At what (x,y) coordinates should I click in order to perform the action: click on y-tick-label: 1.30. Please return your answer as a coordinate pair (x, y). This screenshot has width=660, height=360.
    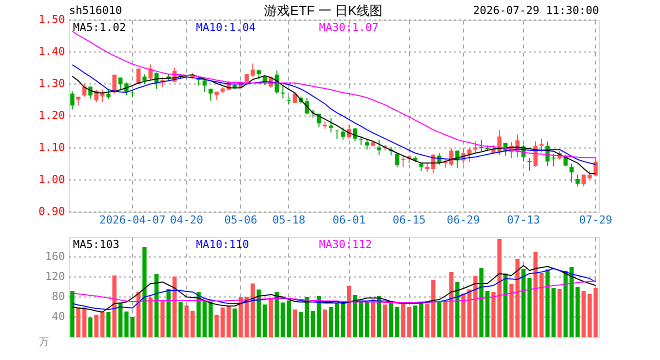
    Looking at the image, I should click on (51, 83).